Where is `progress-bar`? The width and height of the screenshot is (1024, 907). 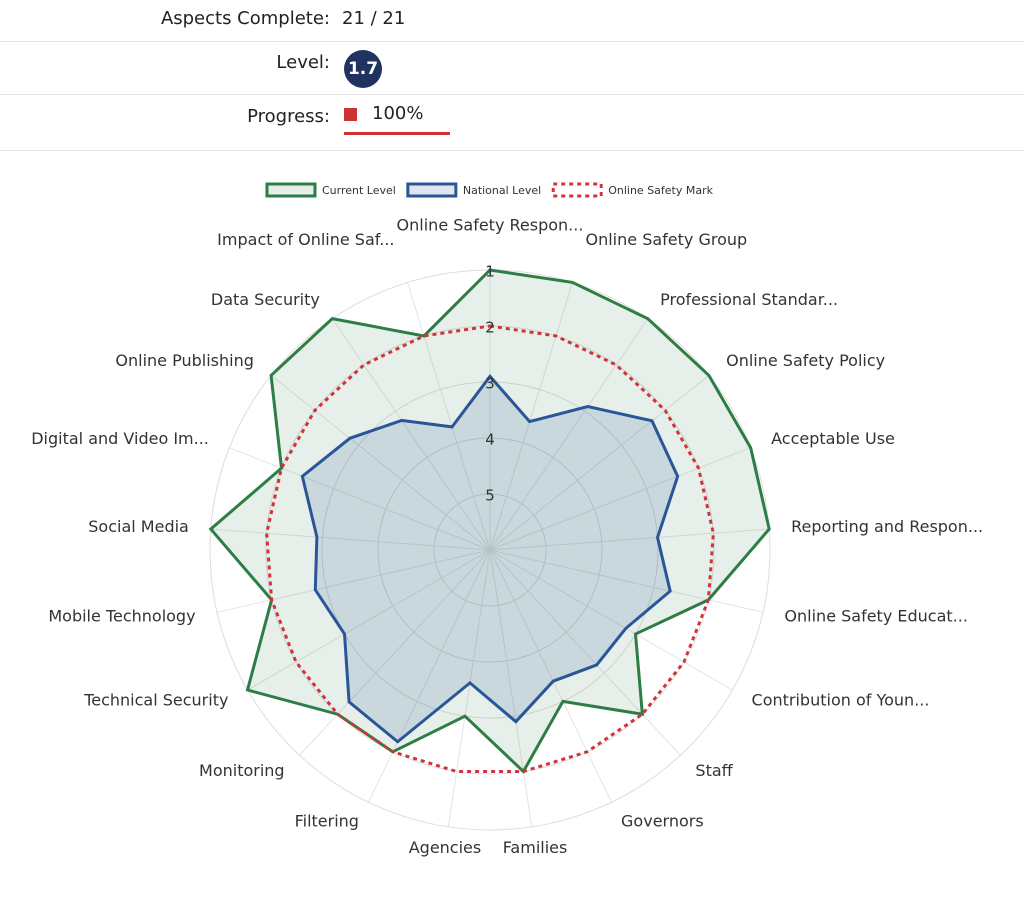 progress-bar is located at coordinates (397, 133).